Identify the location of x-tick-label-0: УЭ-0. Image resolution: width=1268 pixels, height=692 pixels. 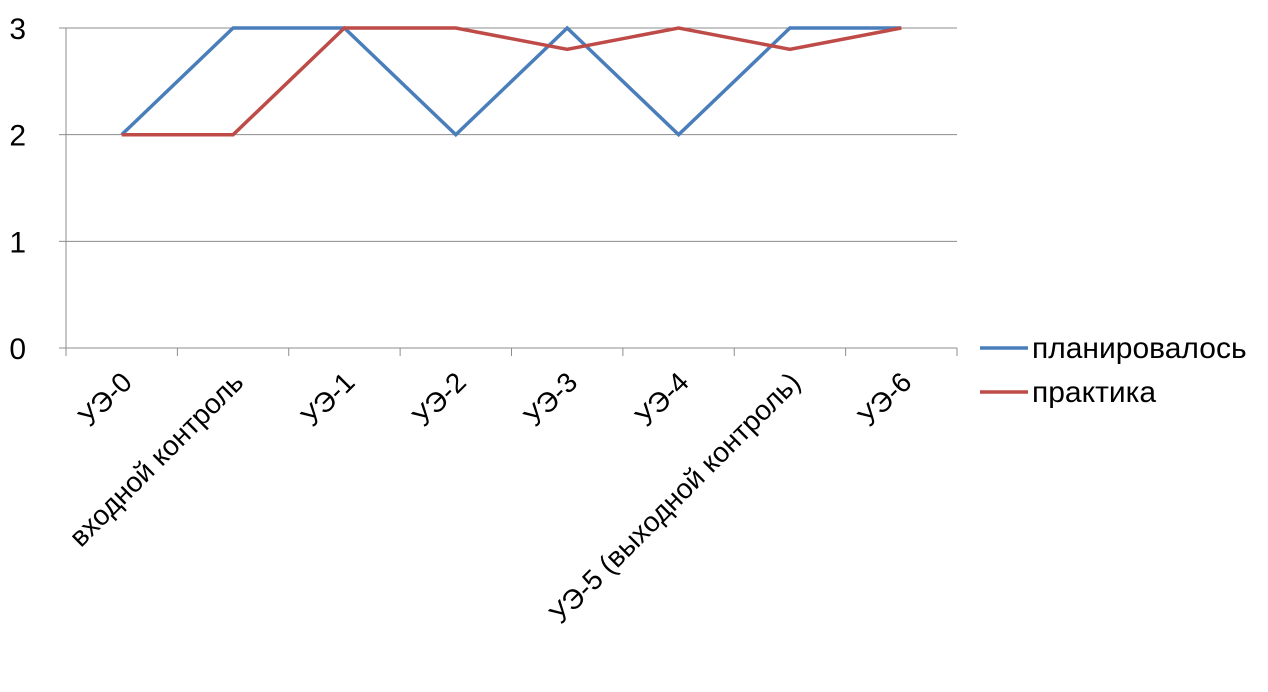
(105, 399).